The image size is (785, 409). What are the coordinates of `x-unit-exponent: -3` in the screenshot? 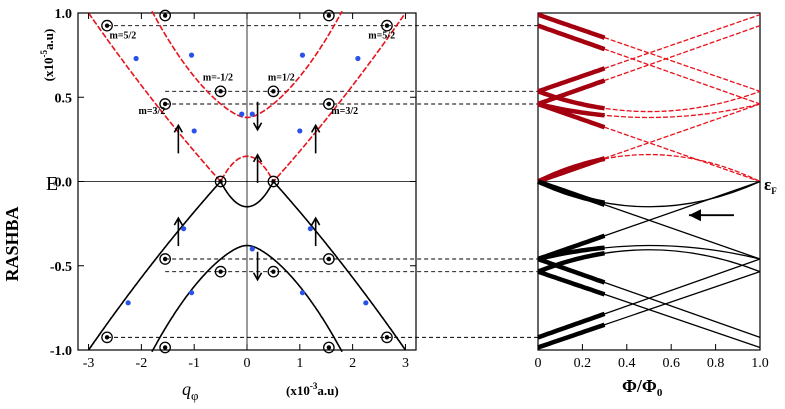 It's located at (314, 386).